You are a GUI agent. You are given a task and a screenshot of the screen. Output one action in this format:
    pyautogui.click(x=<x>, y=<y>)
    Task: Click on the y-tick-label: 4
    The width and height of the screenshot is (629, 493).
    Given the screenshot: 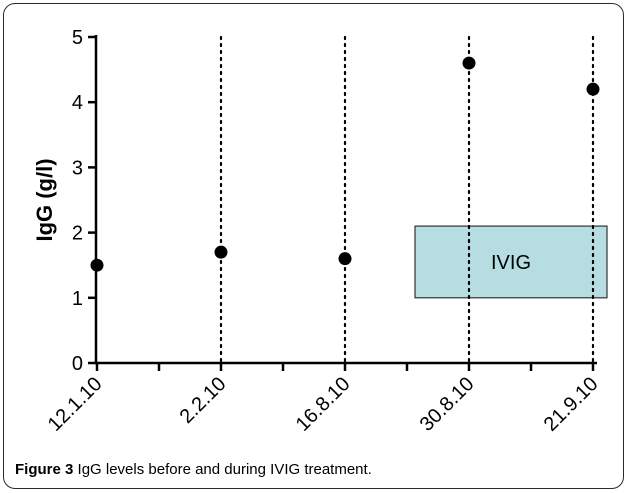 What is the action you would take?
    pyautogui.click(x=77, y=103)
    